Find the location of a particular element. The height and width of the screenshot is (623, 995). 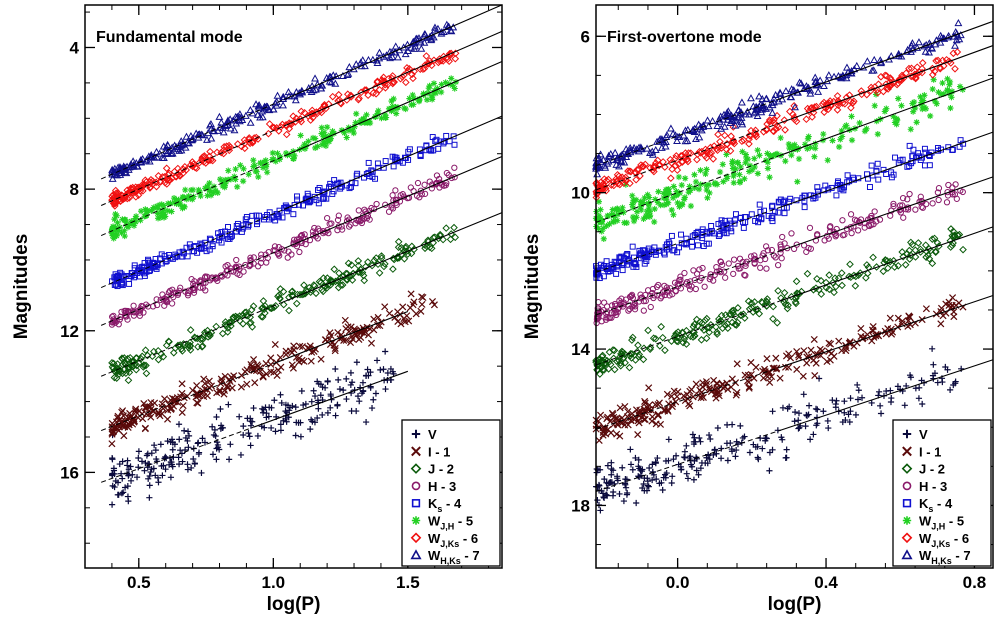

x-axis-label: log(P) is located at coordinates (795, 604).